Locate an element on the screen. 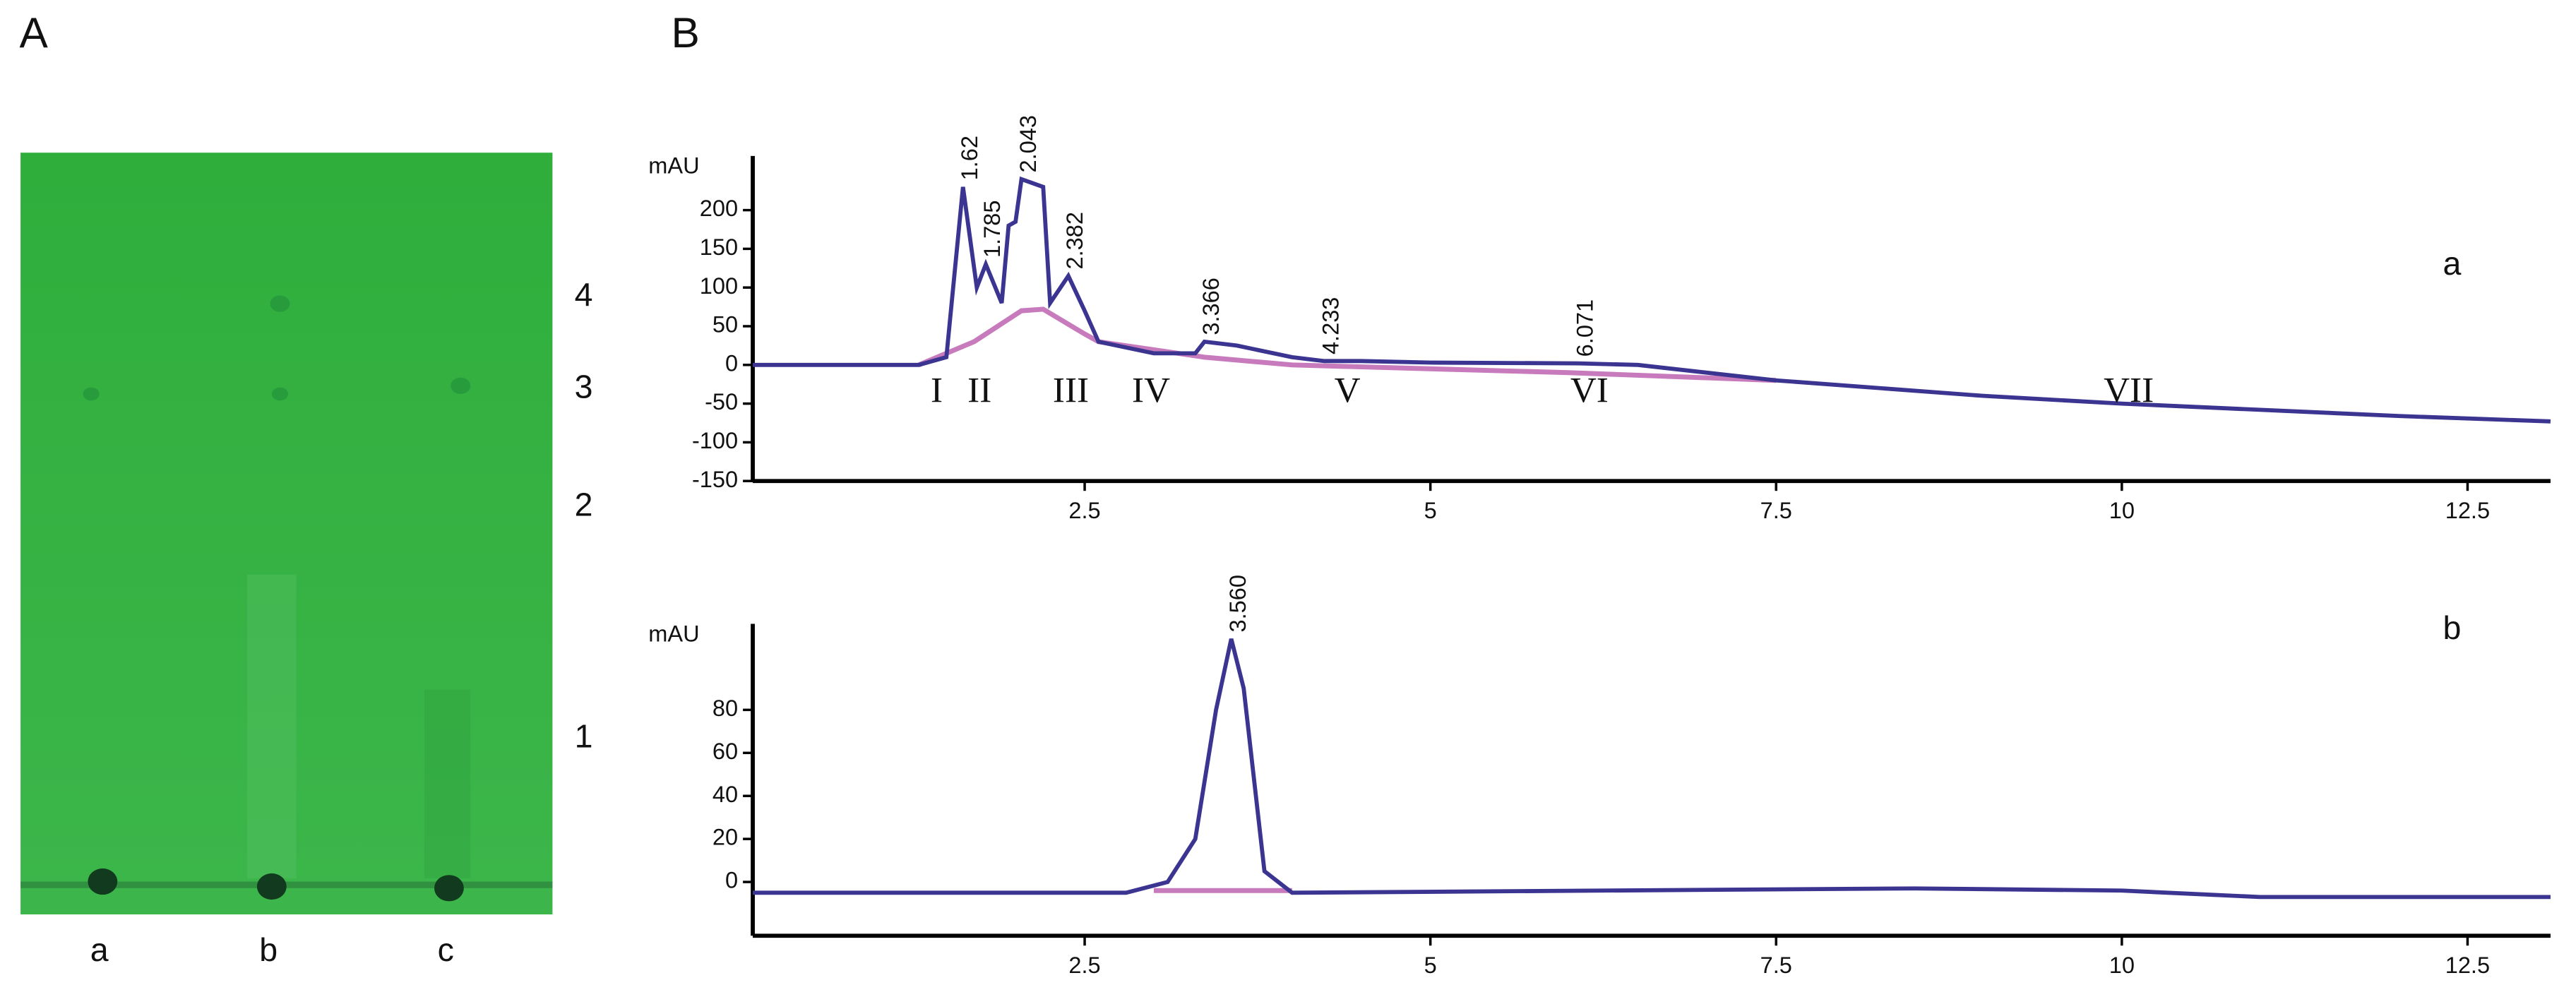 This screenshot has width=2576, height=985. lane-label: a is located at coordinates (99, 949).